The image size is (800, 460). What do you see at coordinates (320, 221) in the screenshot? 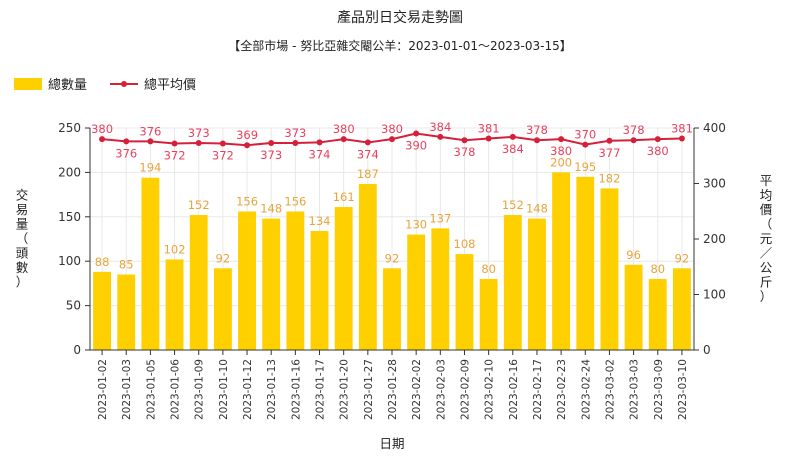
I see `bar-value-label: 134` at bounding box center [320, 221].